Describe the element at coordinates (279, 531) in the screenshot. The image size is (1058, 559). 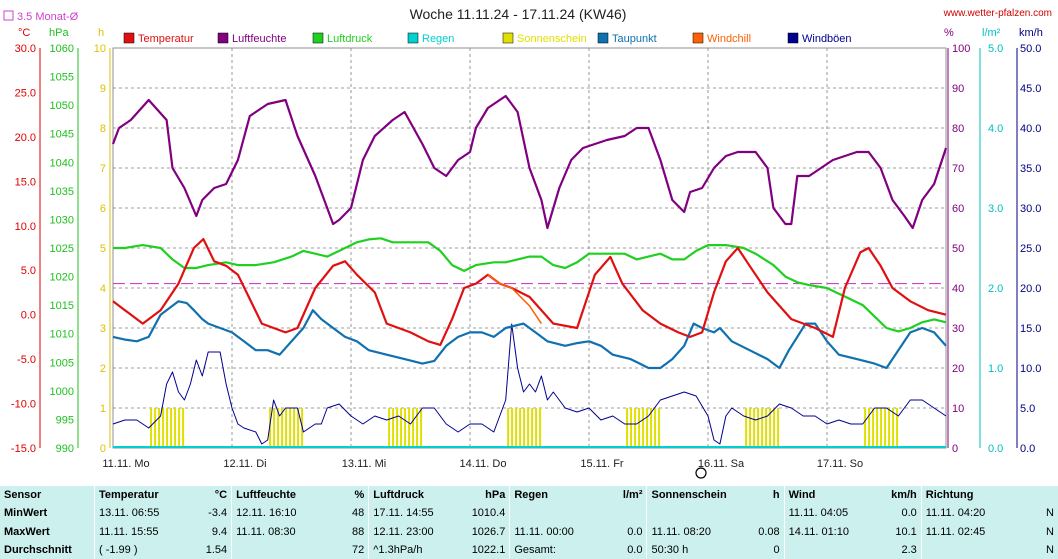
I see `table-cell: 11.11. 08:30` at that location.